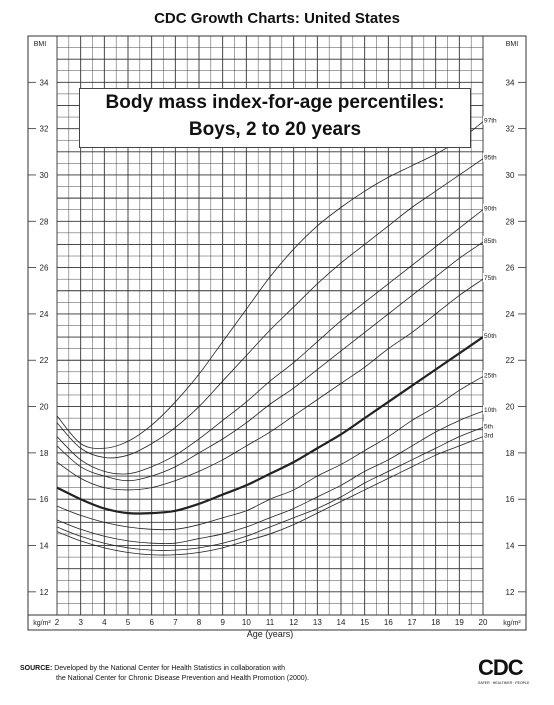 The width and height of the screenshot is (554, 705). Describe the element at coordinates (510, 314) in the screenshot. I see `y-tick-label-right: 24` at that location.